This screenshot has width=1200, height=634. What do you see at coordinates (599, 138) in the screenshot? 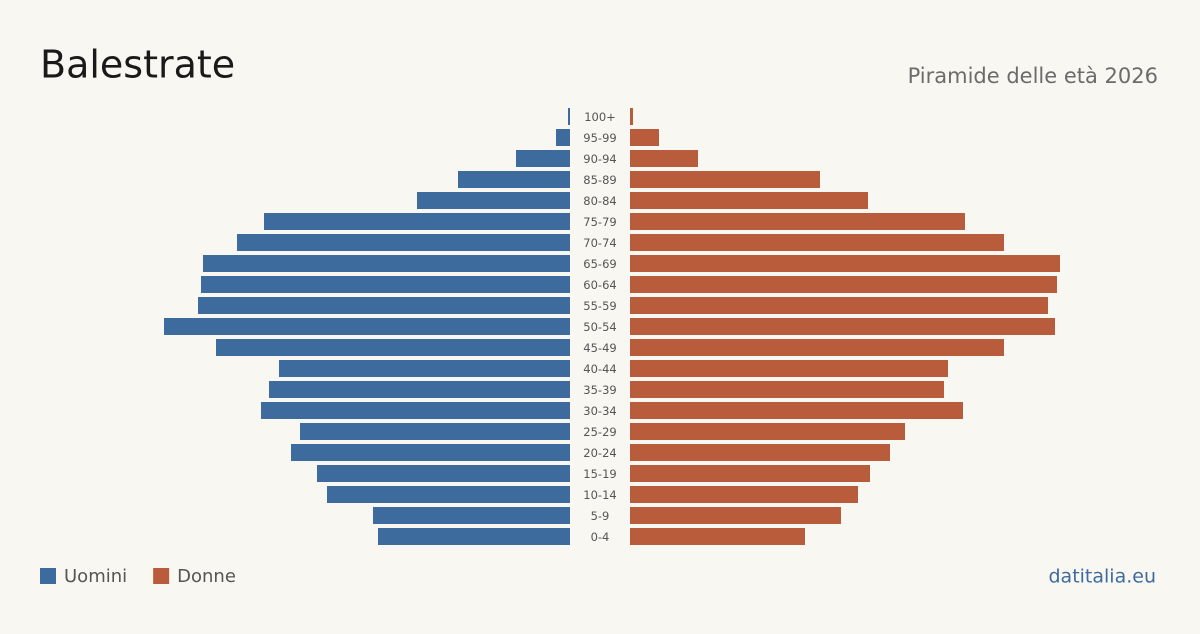
I see `age-label: 95-99` at bounding box center [599, 138].